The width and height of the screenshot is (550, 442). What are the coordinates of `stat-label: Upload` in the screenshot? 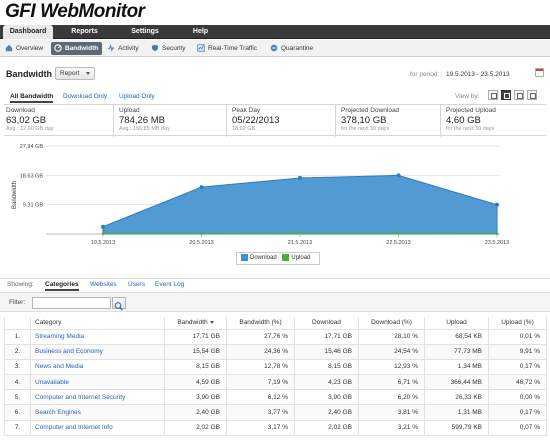 It's located at (129, 110).